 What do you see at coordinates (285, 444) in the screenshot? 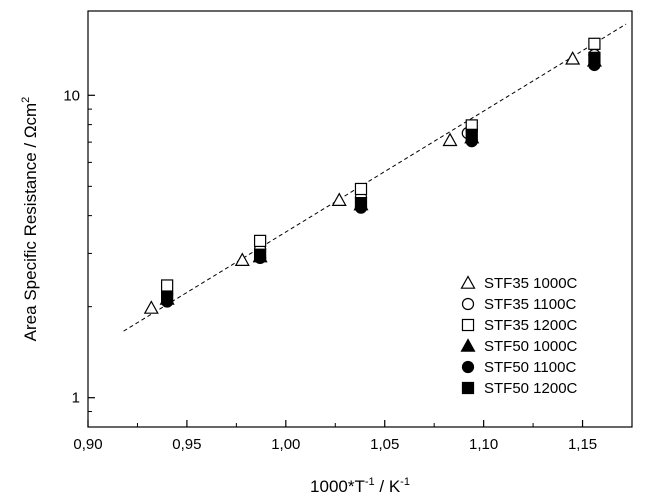
I see `x-tick-label: 1,00` at bounding box center [285, 444].